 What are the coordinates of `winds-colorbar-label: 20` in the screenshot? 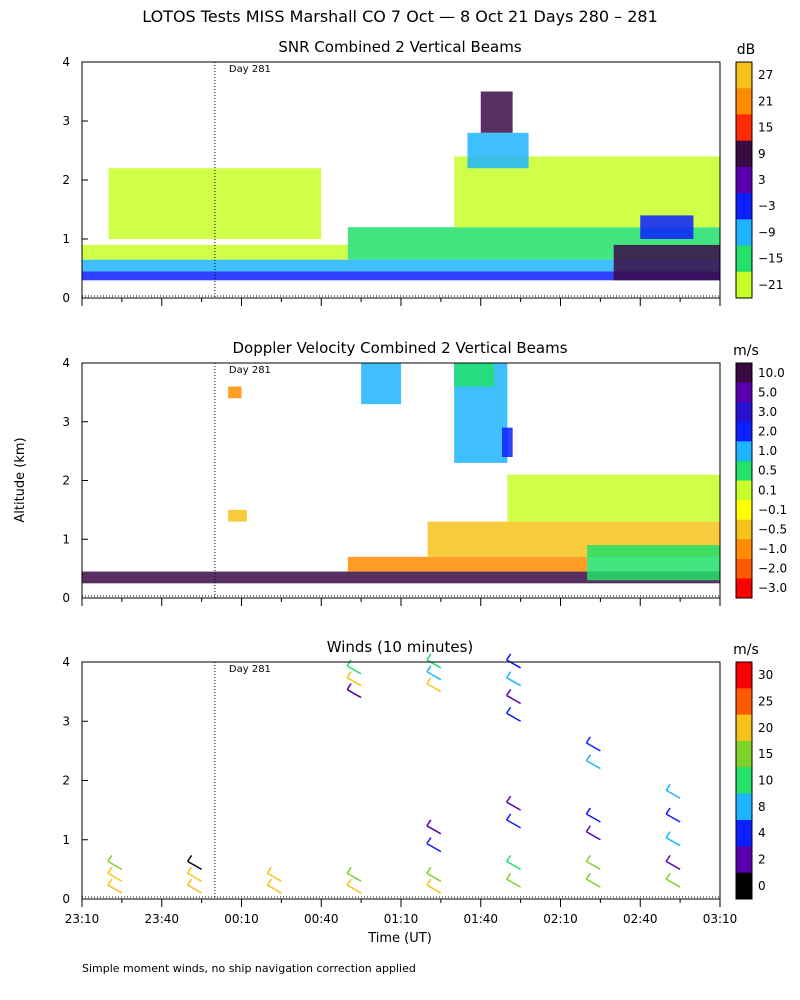 It's located at (765, 728).